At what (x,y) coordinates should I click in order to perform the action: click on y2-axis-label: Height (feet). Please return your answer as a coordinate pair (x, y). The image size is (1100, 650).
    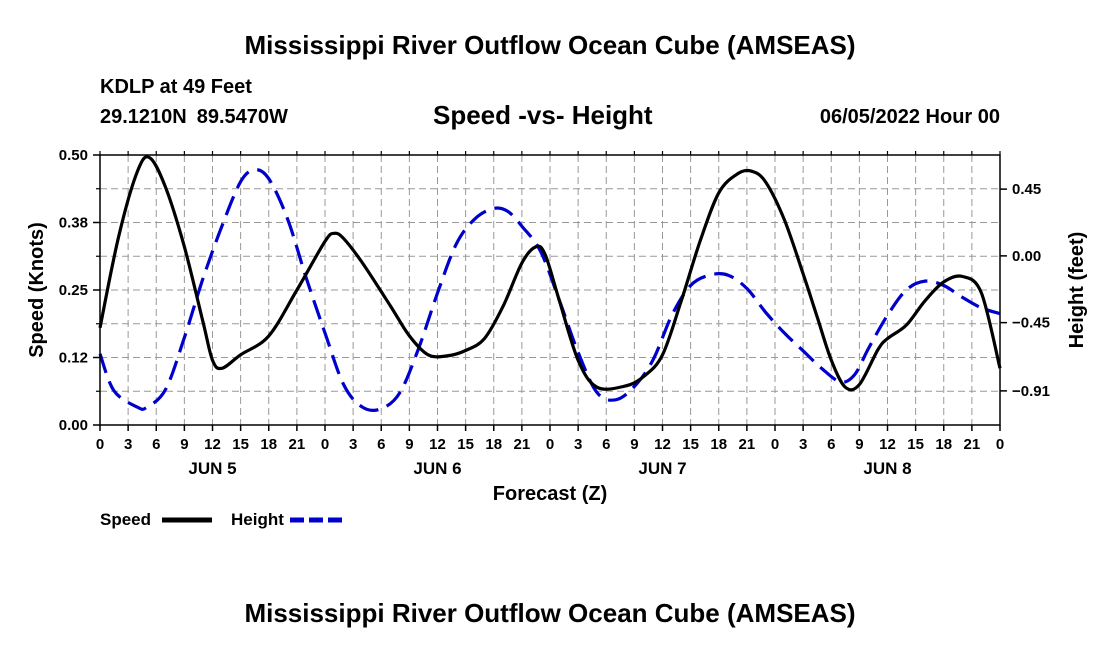
    Looking at the image, I should click on (1077, 290).